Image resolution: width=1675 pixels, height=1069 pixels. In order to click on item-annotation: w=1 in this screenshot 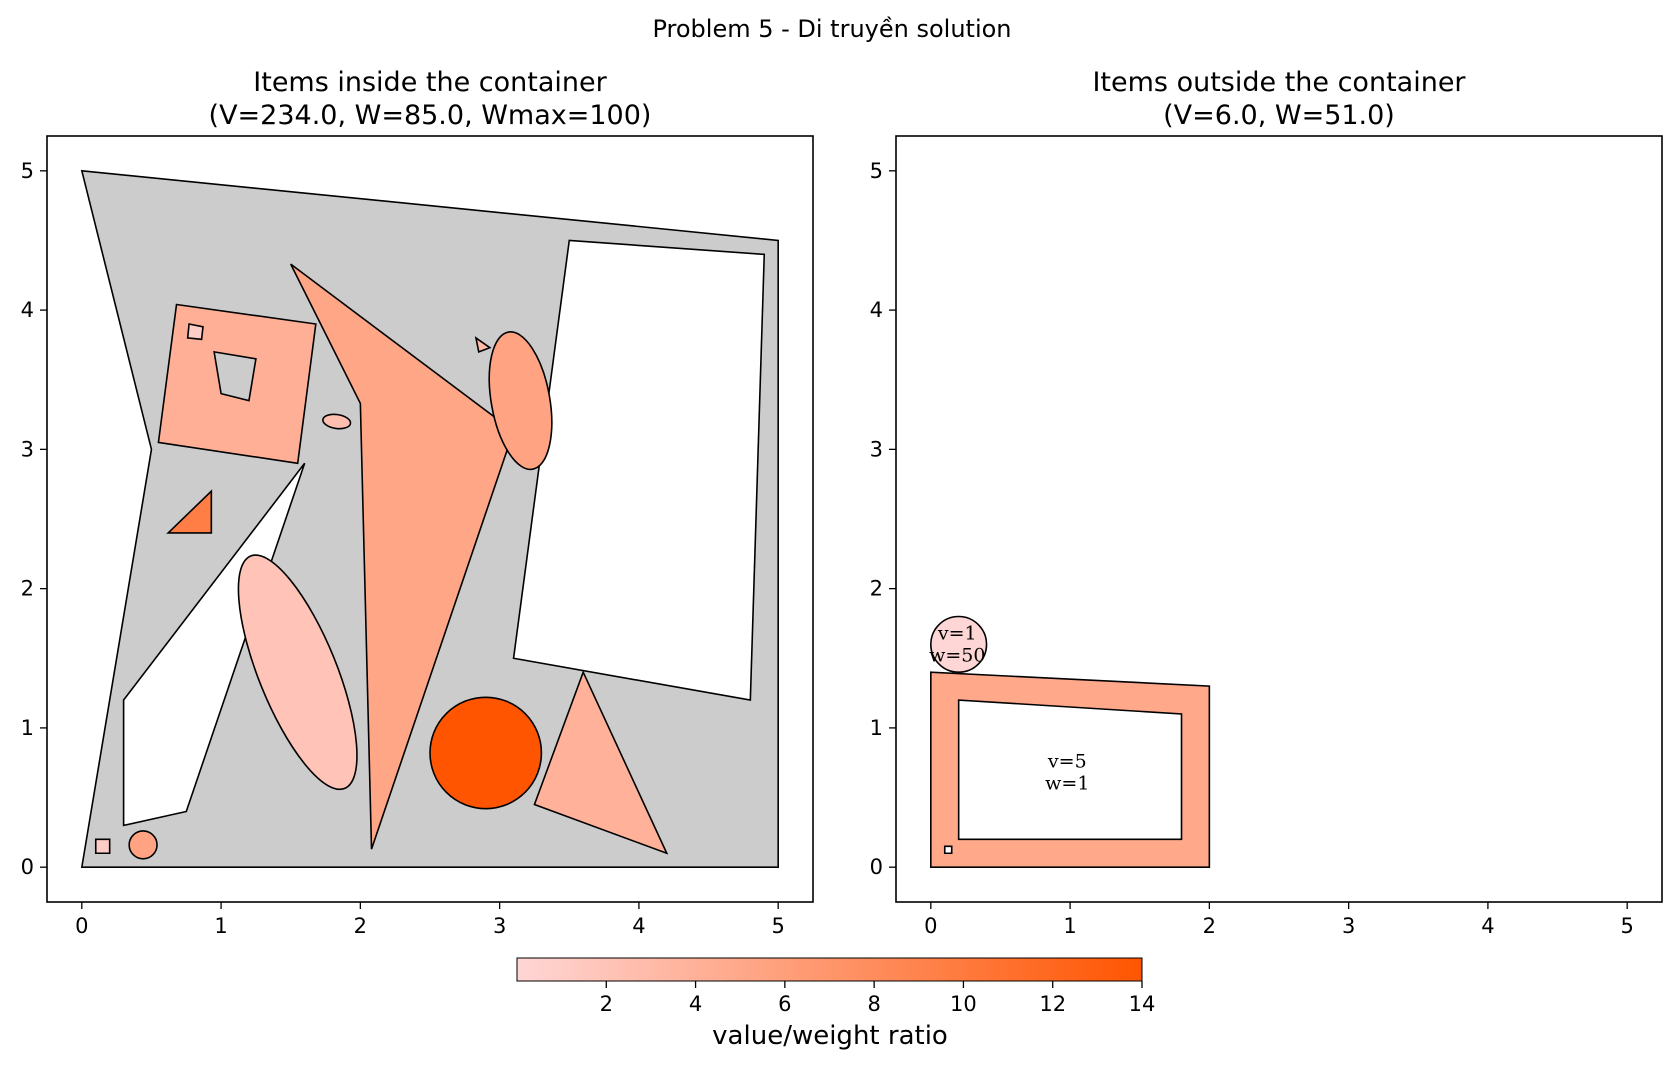, I will do `click(1067, 783)`.